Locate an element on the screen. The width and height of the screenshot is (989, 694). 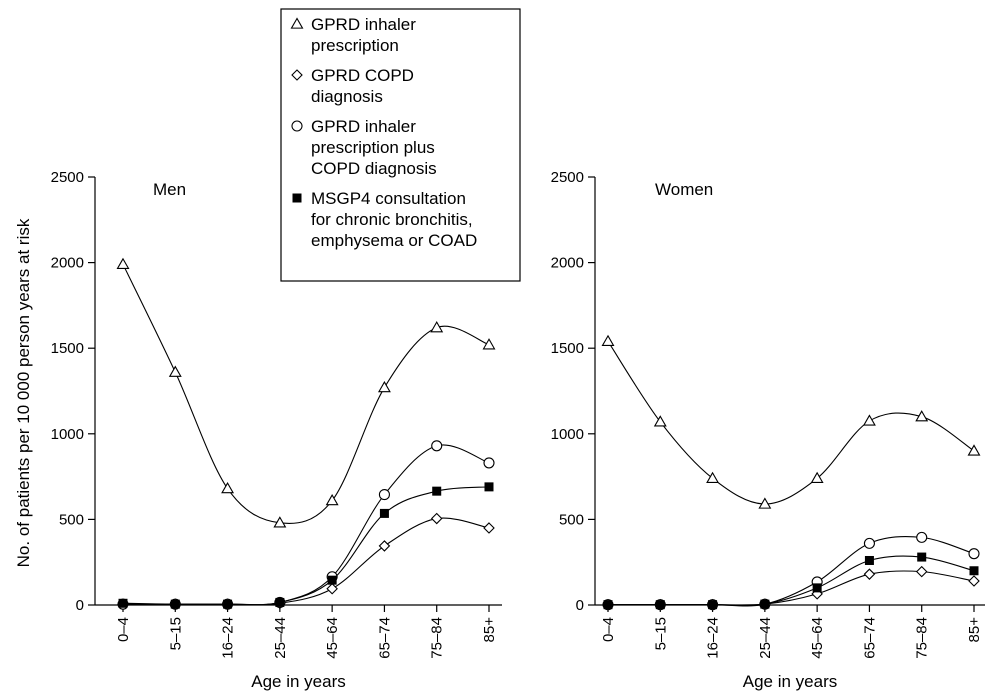
legend-label: emphysema or COAD is located at coordinates (394, 240).